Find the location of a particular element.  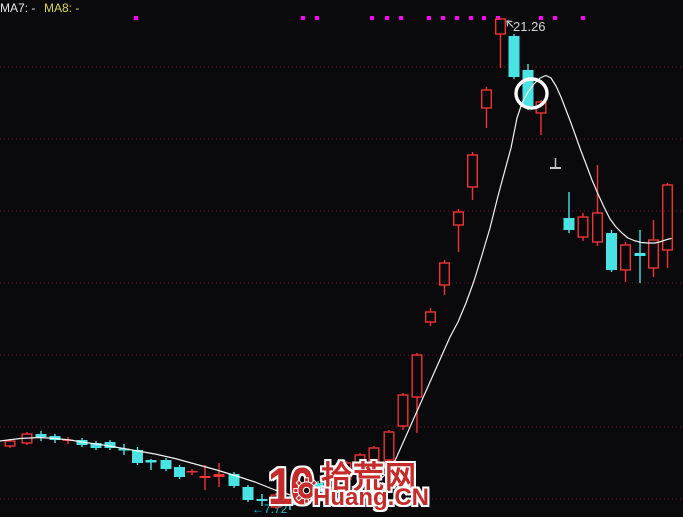

ma8-indicator-label: MA8: - is located at coordinates (62, 8).